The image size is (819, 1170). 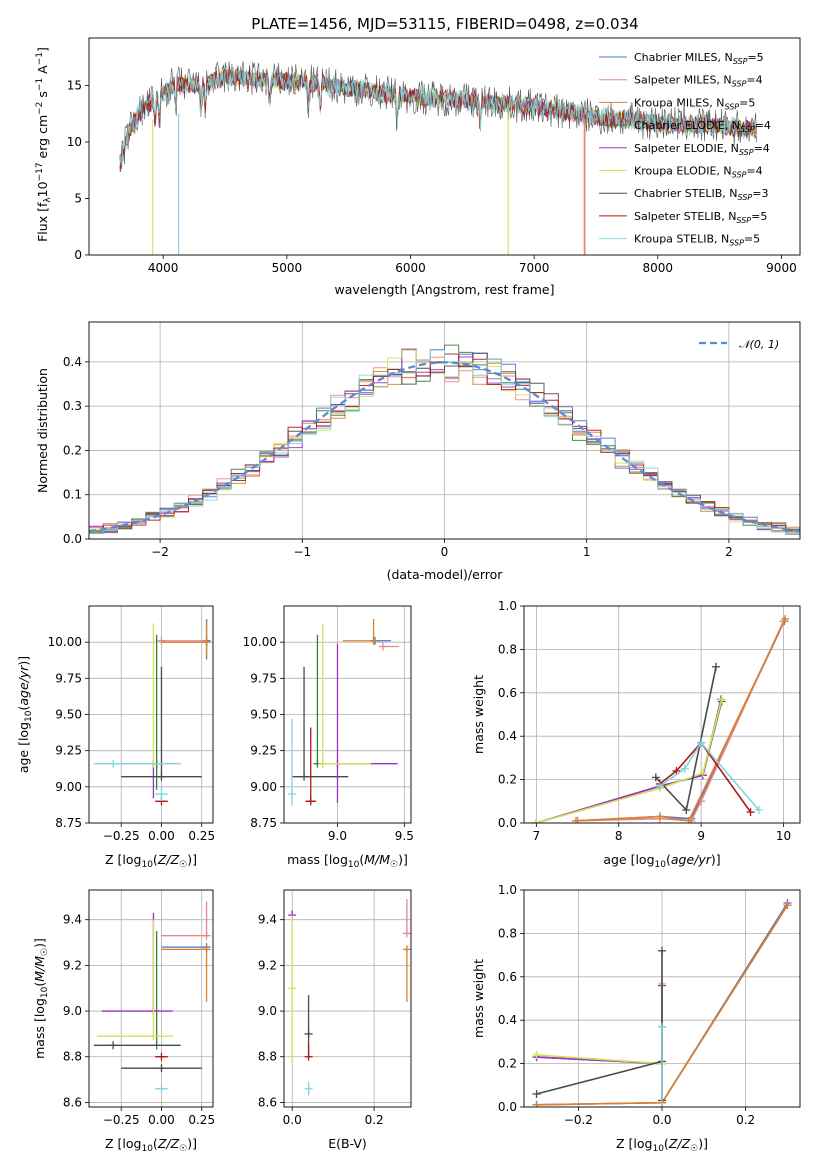 What do you see at coordinates (25, 714) in the screenshot?
I see `y-axis-label: age [log10(age/yr)]` at bounding box center [25, 714].